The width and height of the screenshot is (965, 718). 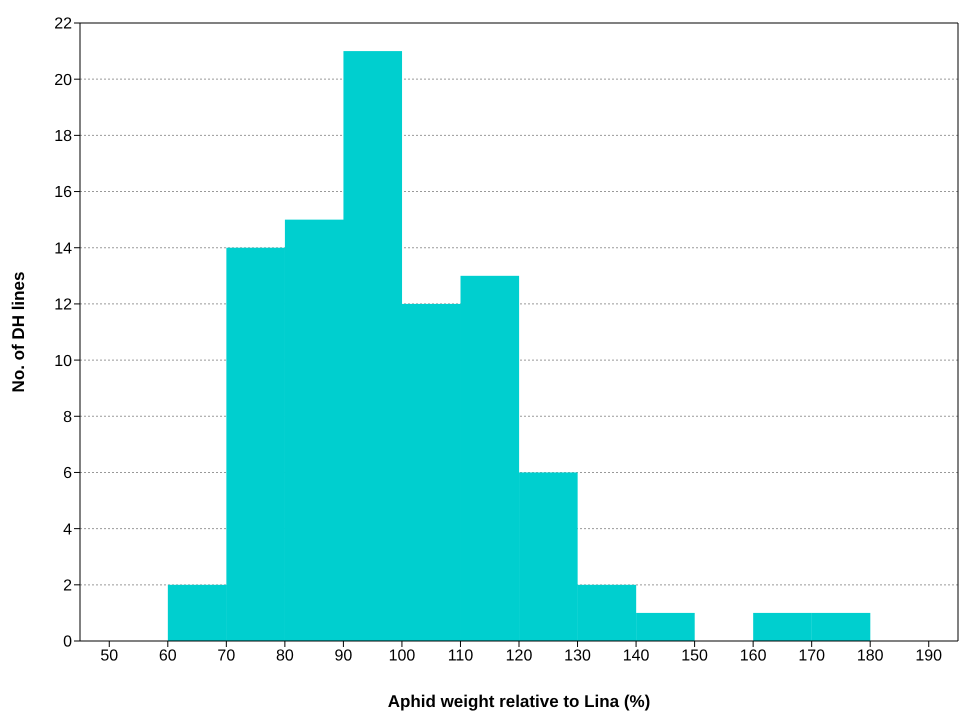 What do you see at coordinates (226, 655) in the screenshot?
I see `x-tick-label: 70` at bounding box center [226, 655].